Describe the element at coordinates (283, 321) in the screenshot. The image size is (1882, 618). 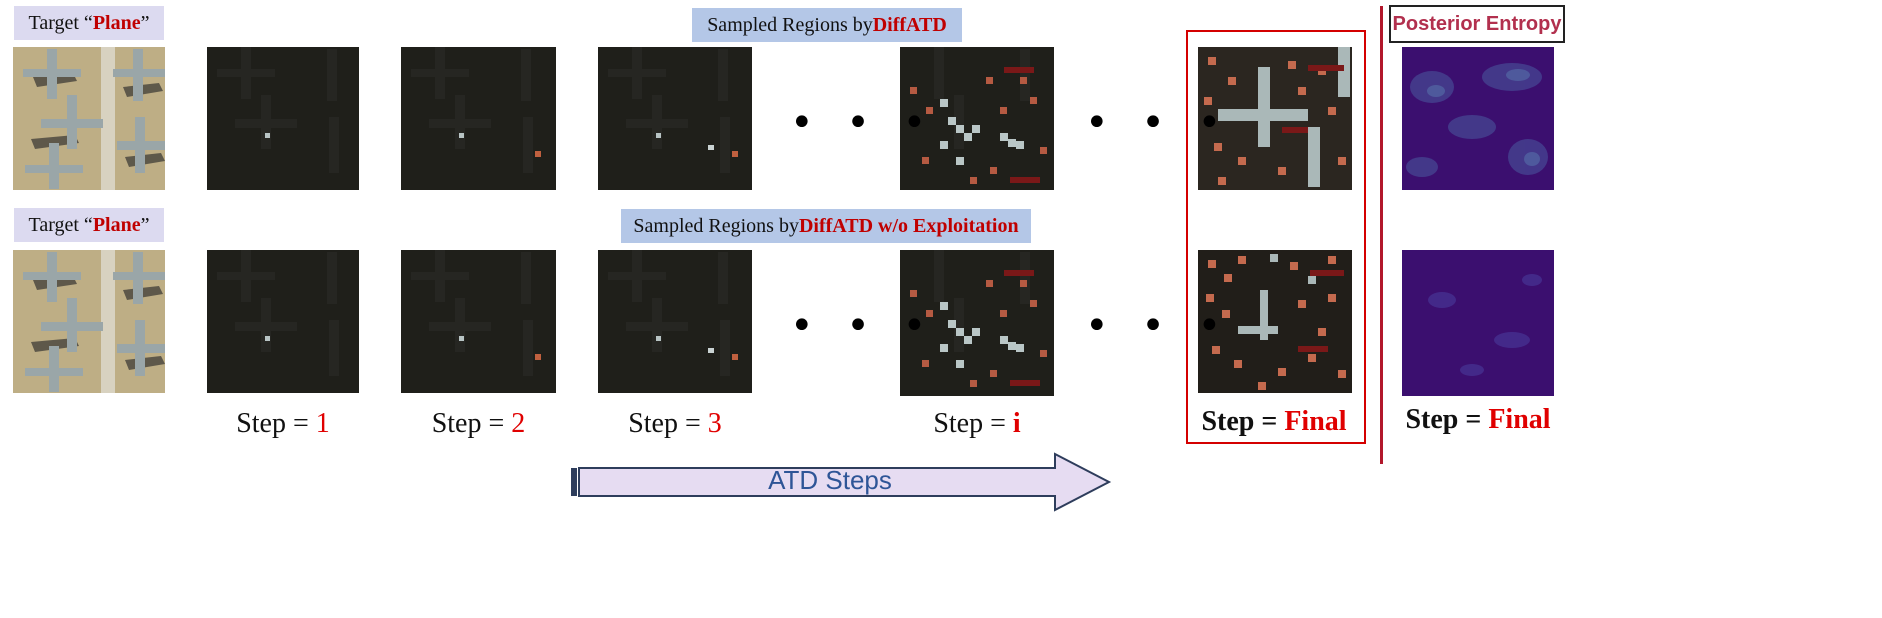
I see `step1-tile-row2` at that location.